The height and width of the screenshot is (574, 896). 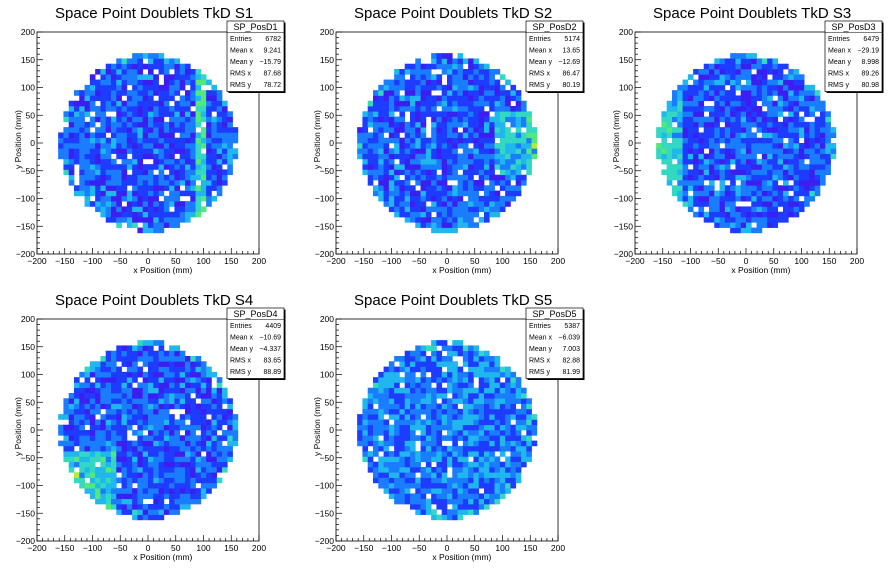 What do you see at coordinates (327, 60) in the screenshot?
I see `y-tick-label: 150` at bounding box center [327, 60].